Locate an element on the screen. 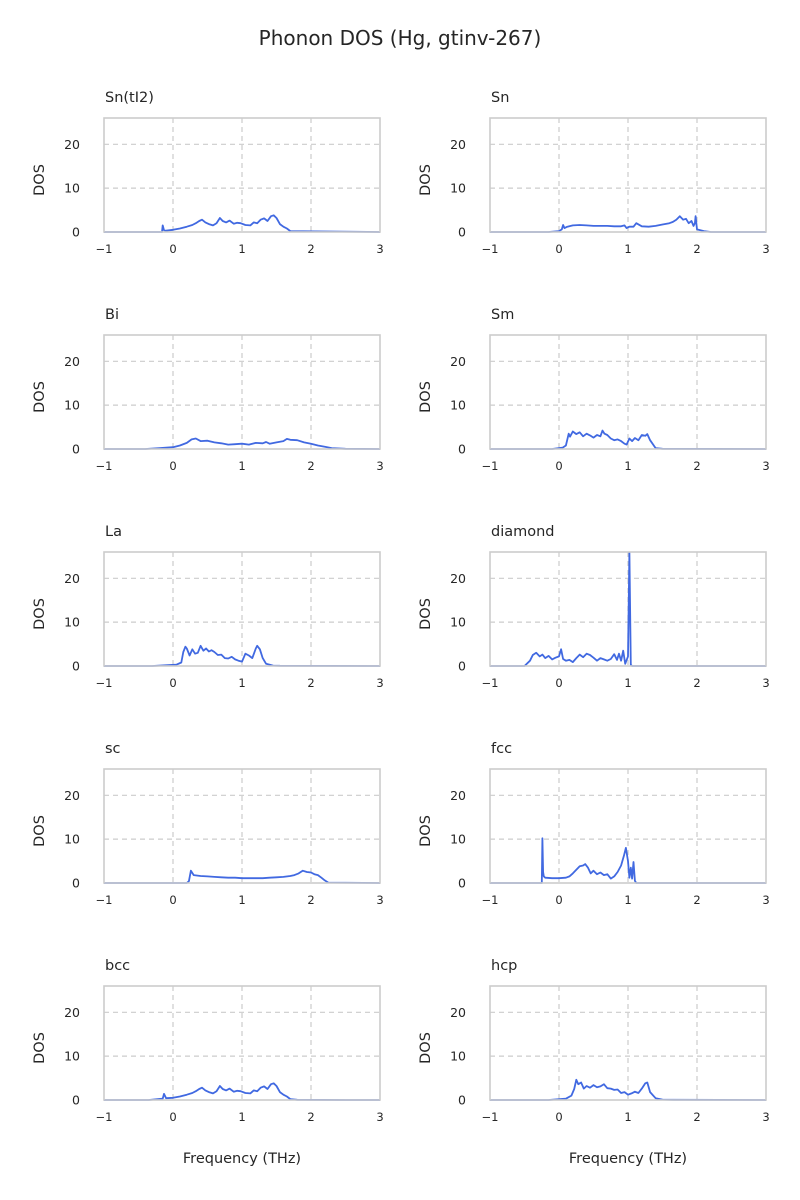  subplot-5: −1 0 1 2 3 0 10 20 La DOS is located at coordinates (208, 607).